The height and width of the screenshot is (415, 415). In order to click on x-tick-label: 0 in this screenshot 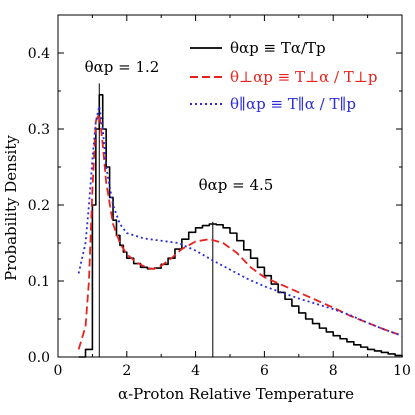, I will do `click(58, 371)`.